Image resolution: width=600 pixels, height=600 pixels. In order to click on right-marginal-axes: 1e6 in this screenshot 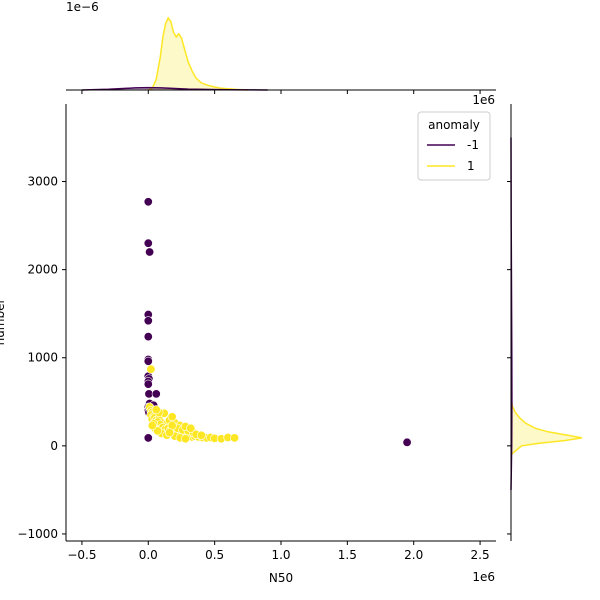, I will do `click(527, 317)`.